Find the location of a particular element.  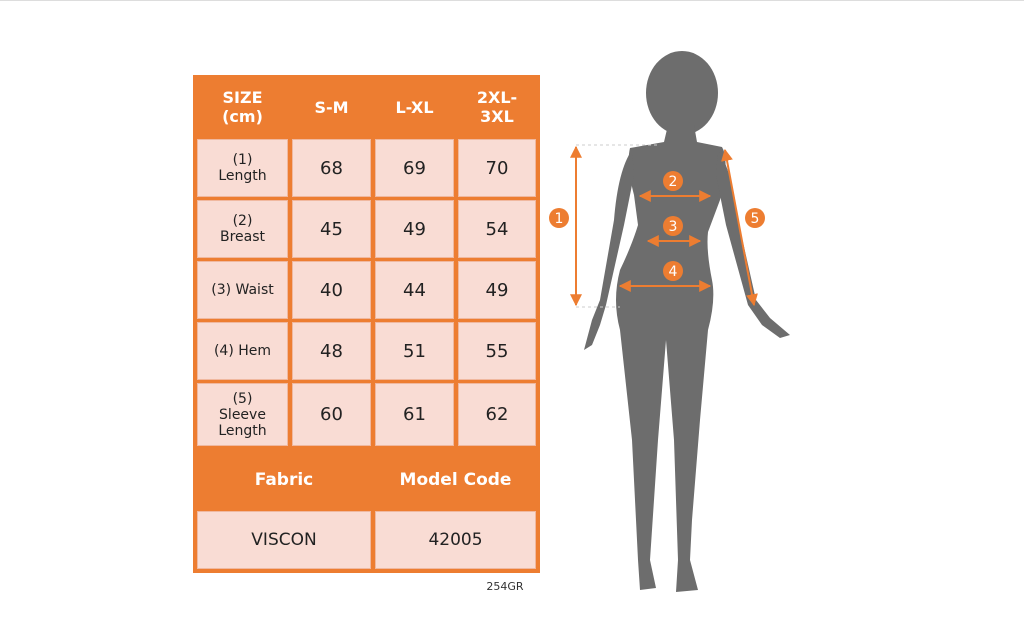

size-value: 68 is located at coordinates (331, 168).